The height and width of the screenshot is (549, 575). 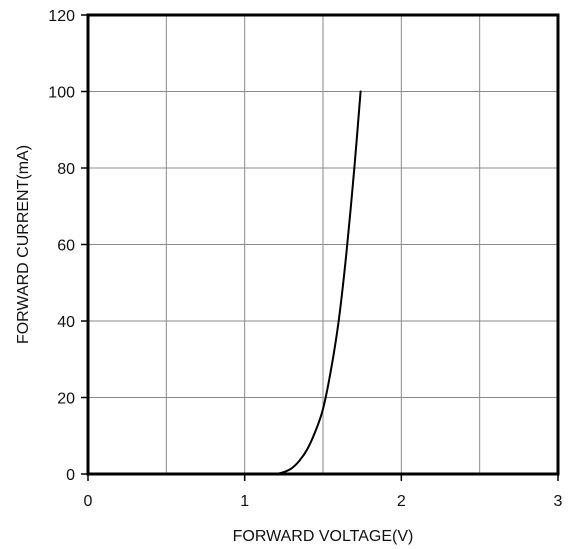 I want to click on y-axis-title: FORWARD CURRENT(mA), so click(x=23, y=244).